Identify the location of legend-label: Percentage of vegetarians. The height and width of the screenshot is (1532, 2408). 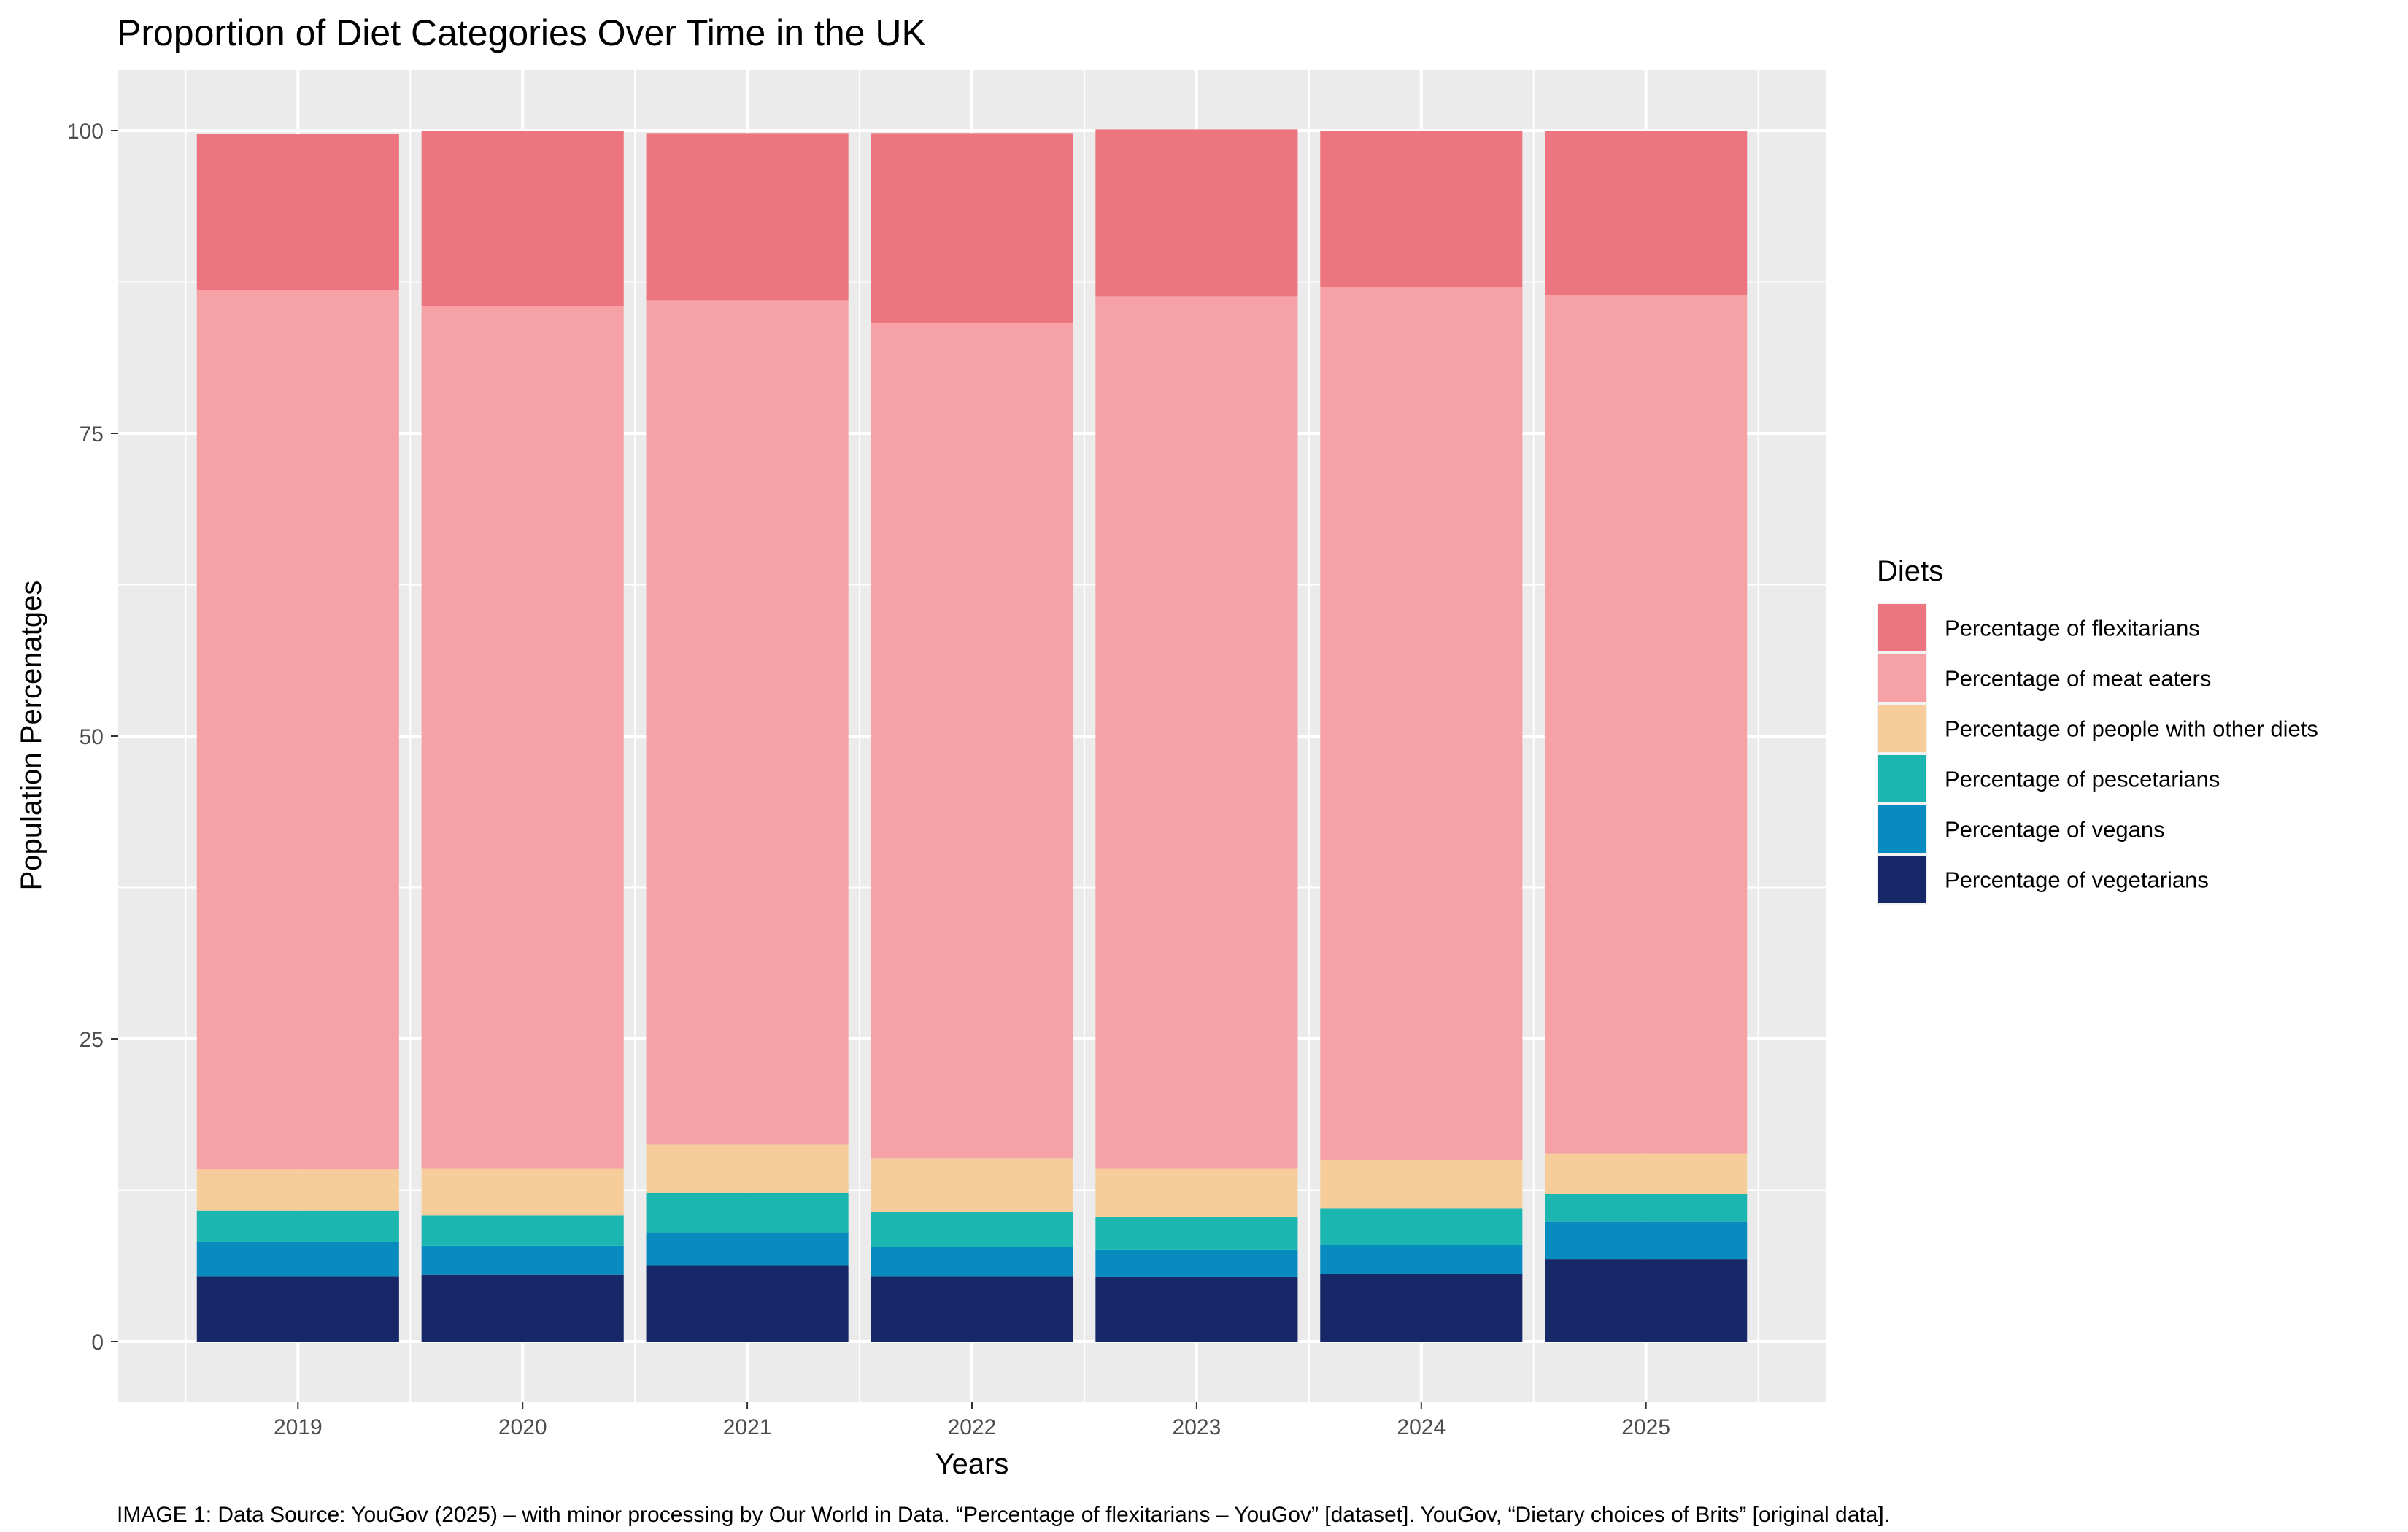
(2077, 880).